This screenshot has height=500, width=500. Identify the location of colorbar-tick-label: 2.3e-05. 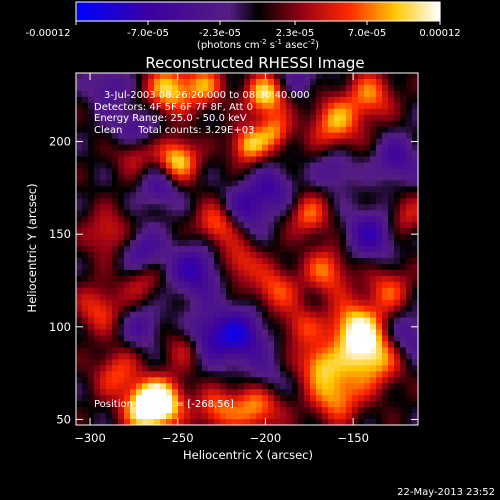
(295, 33).